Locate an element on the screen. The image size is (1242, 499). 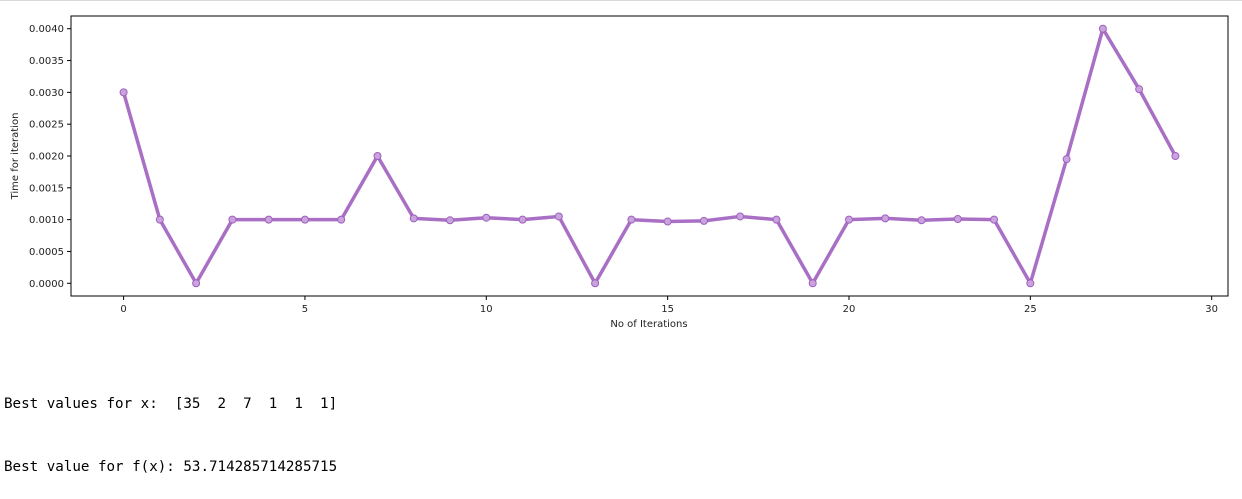
y-tick-label: 0.0015 is located at coordinates (46, 188).